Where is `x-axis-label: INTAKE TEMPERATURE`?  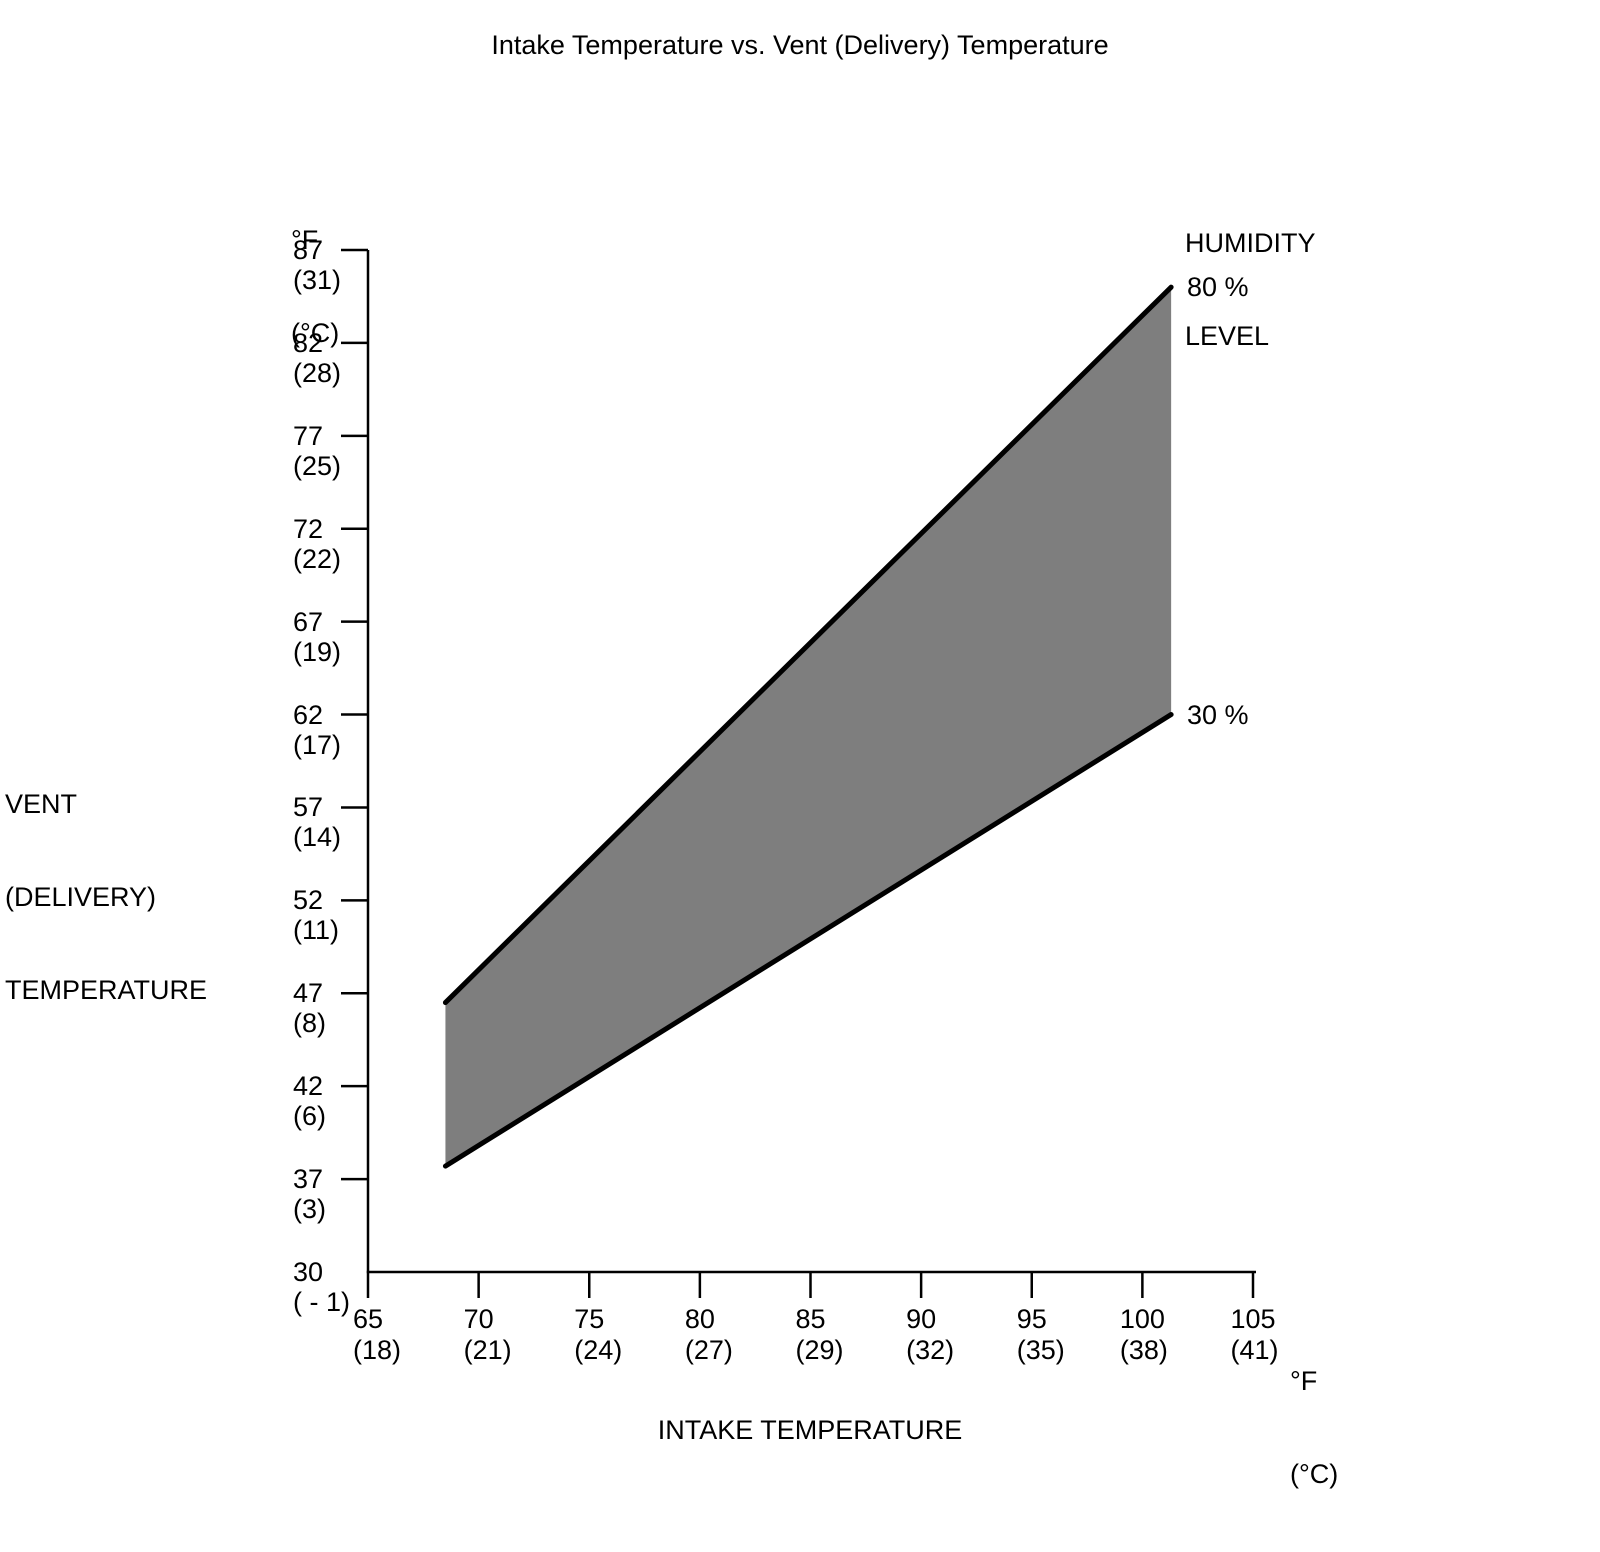
x-axis-label: INTAKE TEMPERATURE is located at coordinates (810, 1430).